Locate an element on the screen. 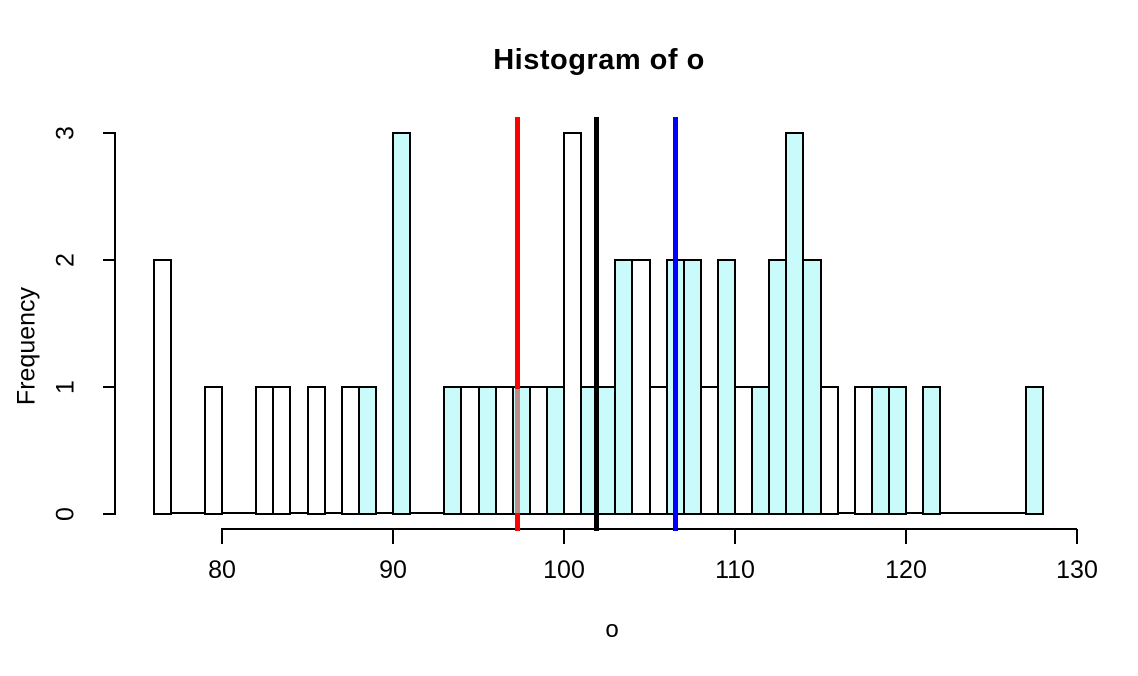  x-axis-label: o is located at coordinates (612, 629).